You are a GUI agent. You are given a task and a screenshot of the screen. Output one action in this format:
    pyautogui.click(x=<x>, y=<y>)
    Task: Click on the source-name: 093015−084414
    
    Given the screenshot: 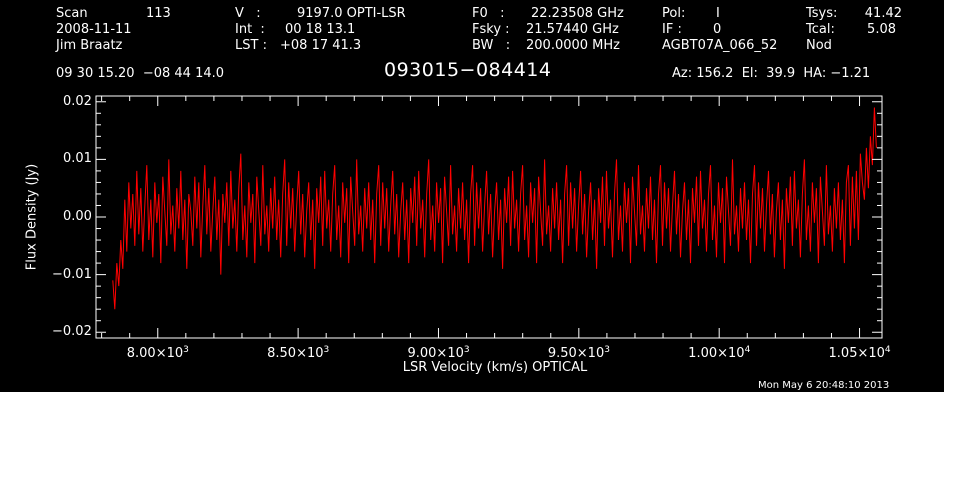 What is the action you would take?
    pyautogui.click(x=468, y=70)
    